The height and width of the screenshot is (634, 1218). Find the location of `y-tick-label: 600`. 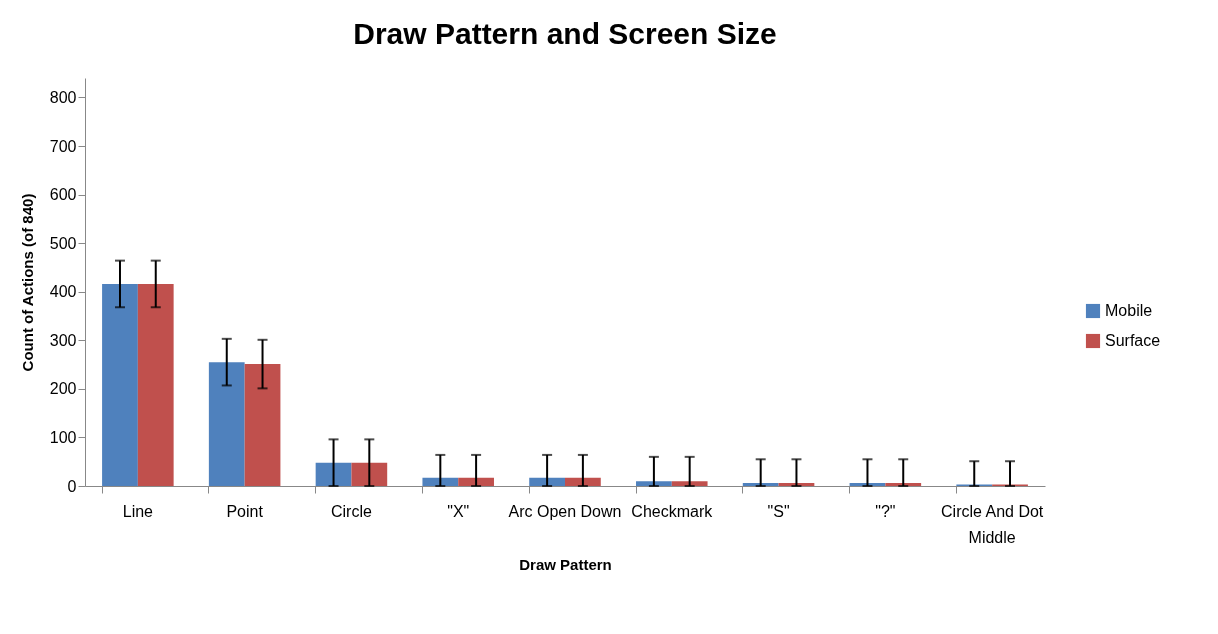

y-tick-label: 600 is located at coordinates (63, 195).